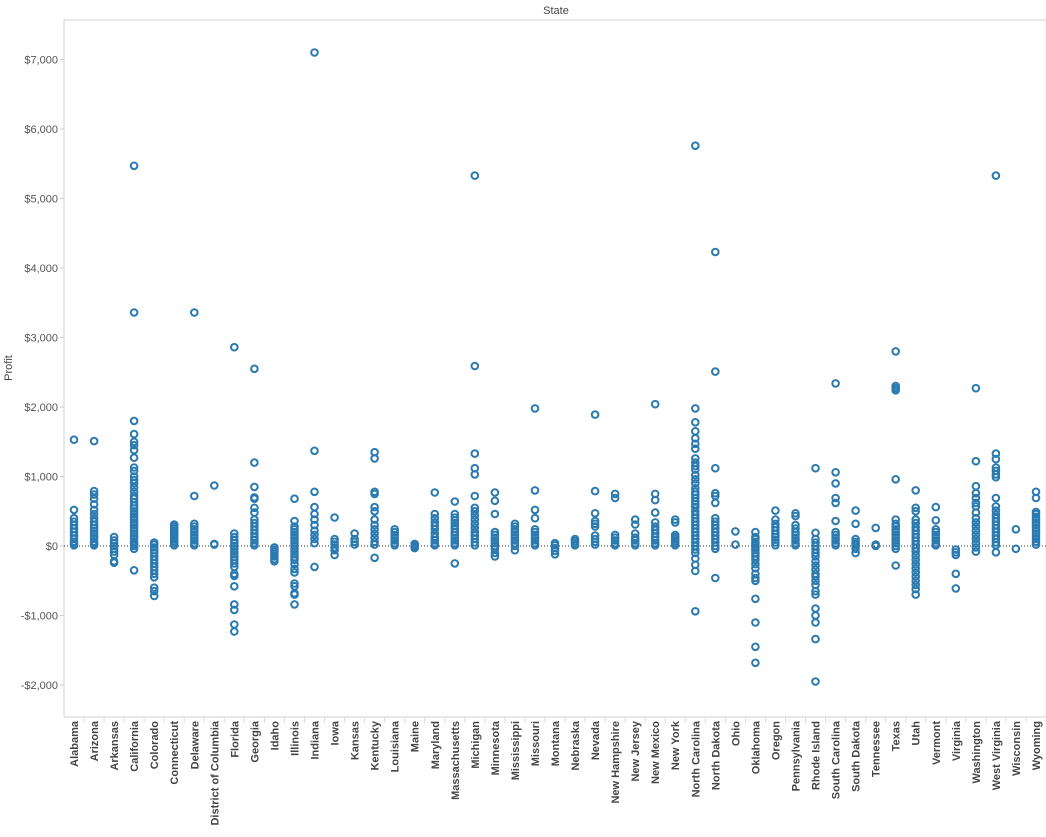 This screenshot has width=1046, height=837. What do you see at coordinates (756, 747) in the screenshot?
I see `x-category-label: Oklahoma` at bounding box center [756, 747].